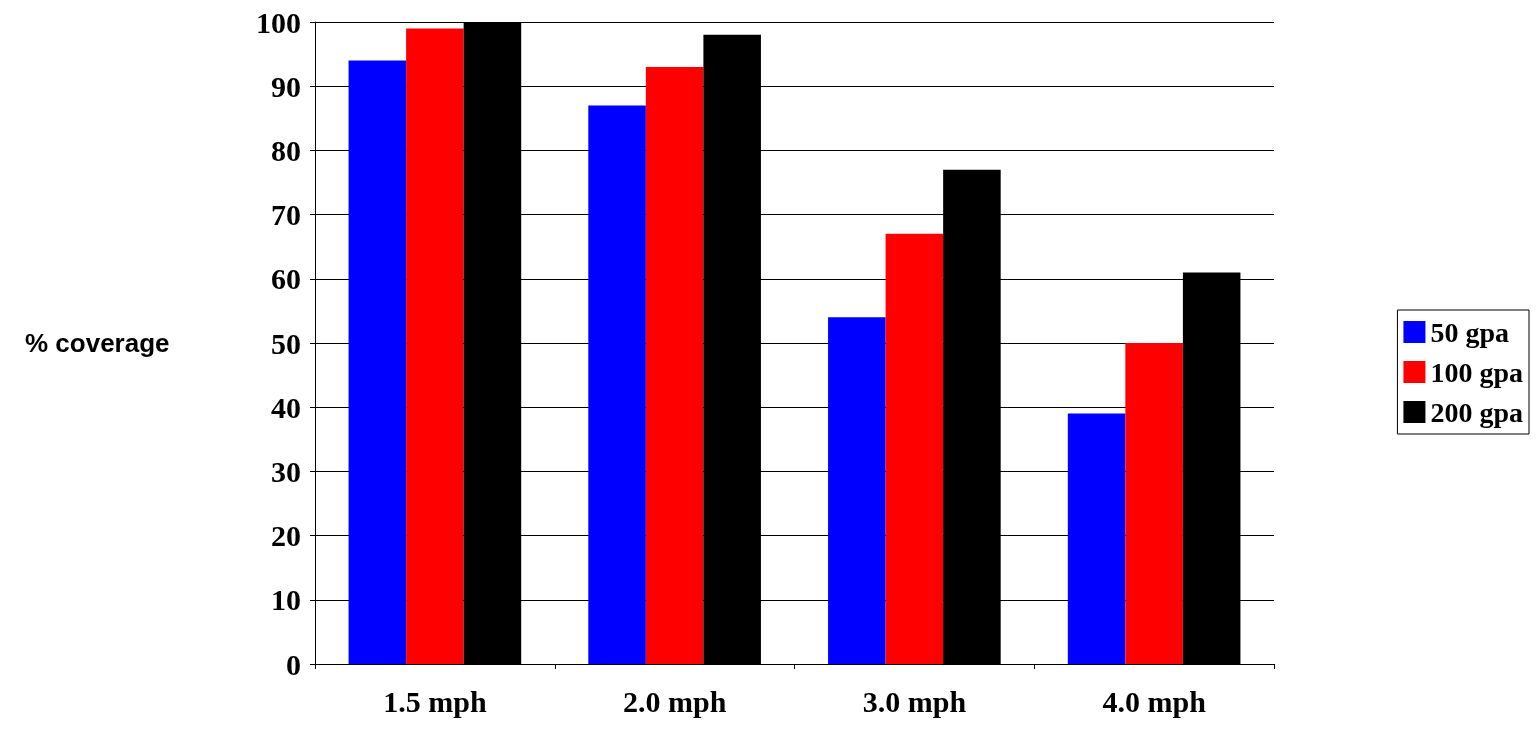 The image size is (1539, 744). Describe the element at coordinates (1470, 332) in the screenshot. I see `legend-label: 50 gpa` at that location.